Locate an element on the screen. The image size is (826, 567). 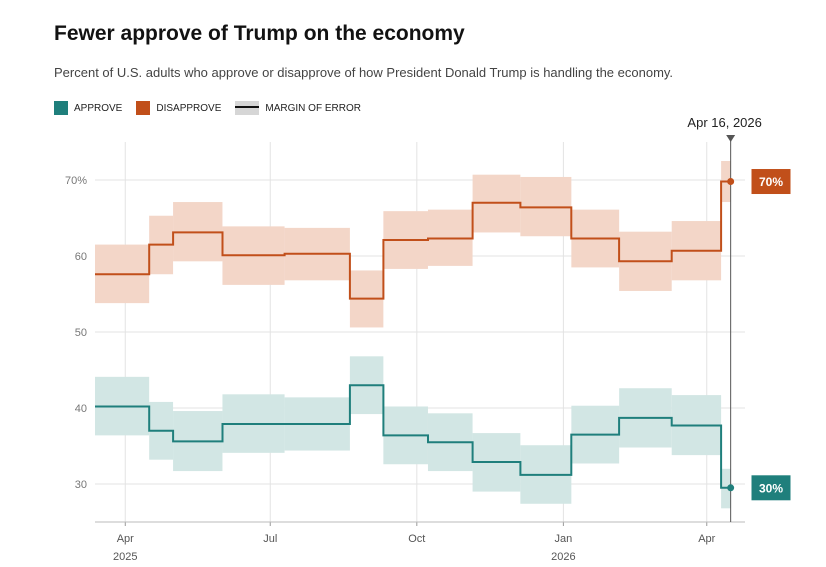
approve-endpoint is located at coordinates (731, 488).